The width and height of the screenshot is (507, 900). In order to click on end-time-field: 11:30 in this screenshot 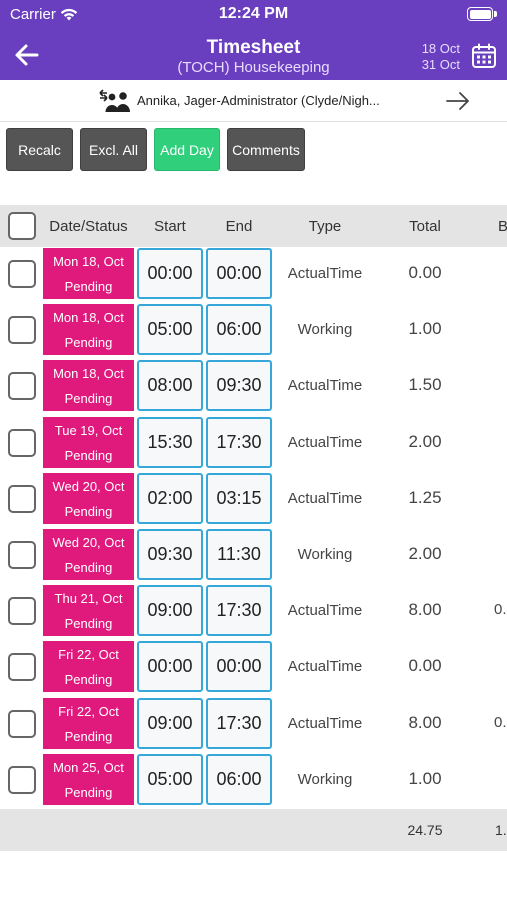, I will do `click(239, 554)`.